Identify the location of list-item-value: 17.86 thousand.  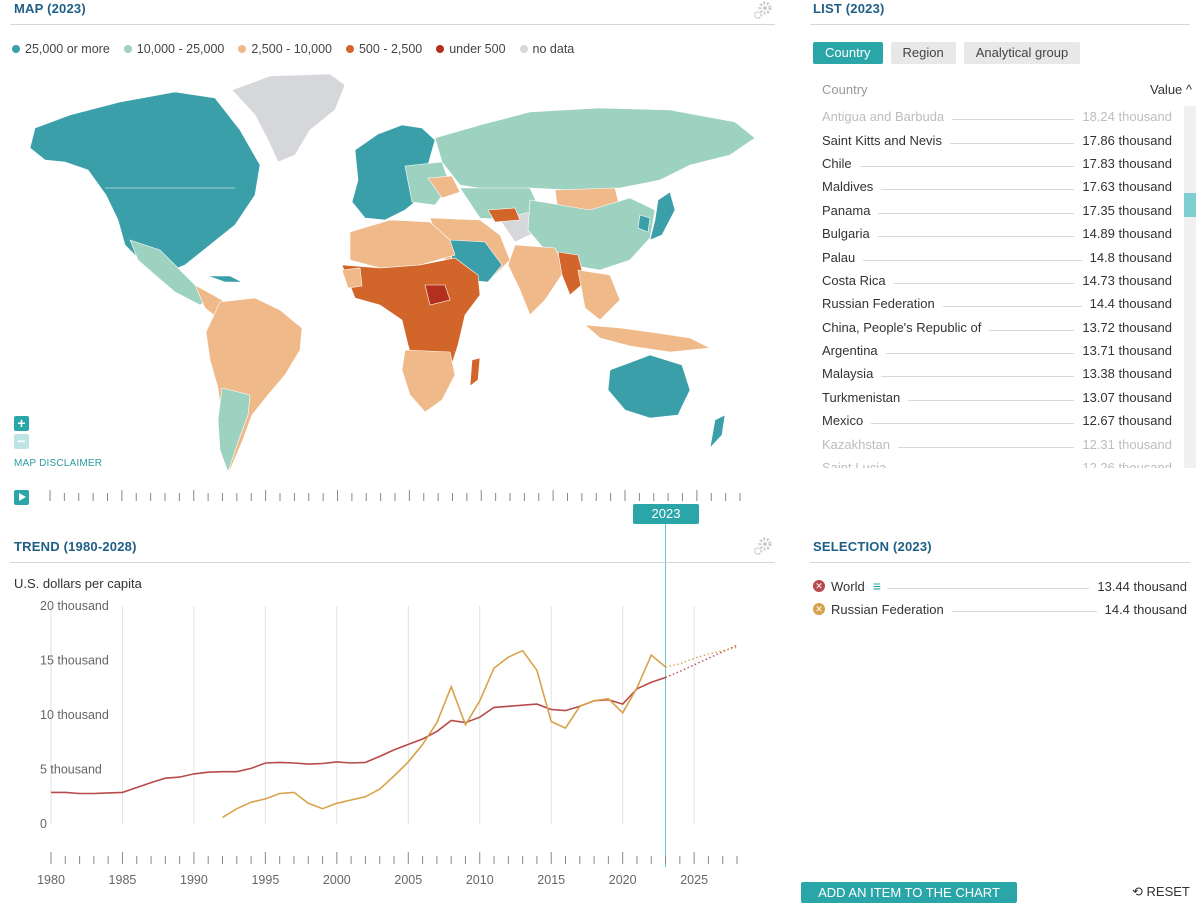
(1127, 140).